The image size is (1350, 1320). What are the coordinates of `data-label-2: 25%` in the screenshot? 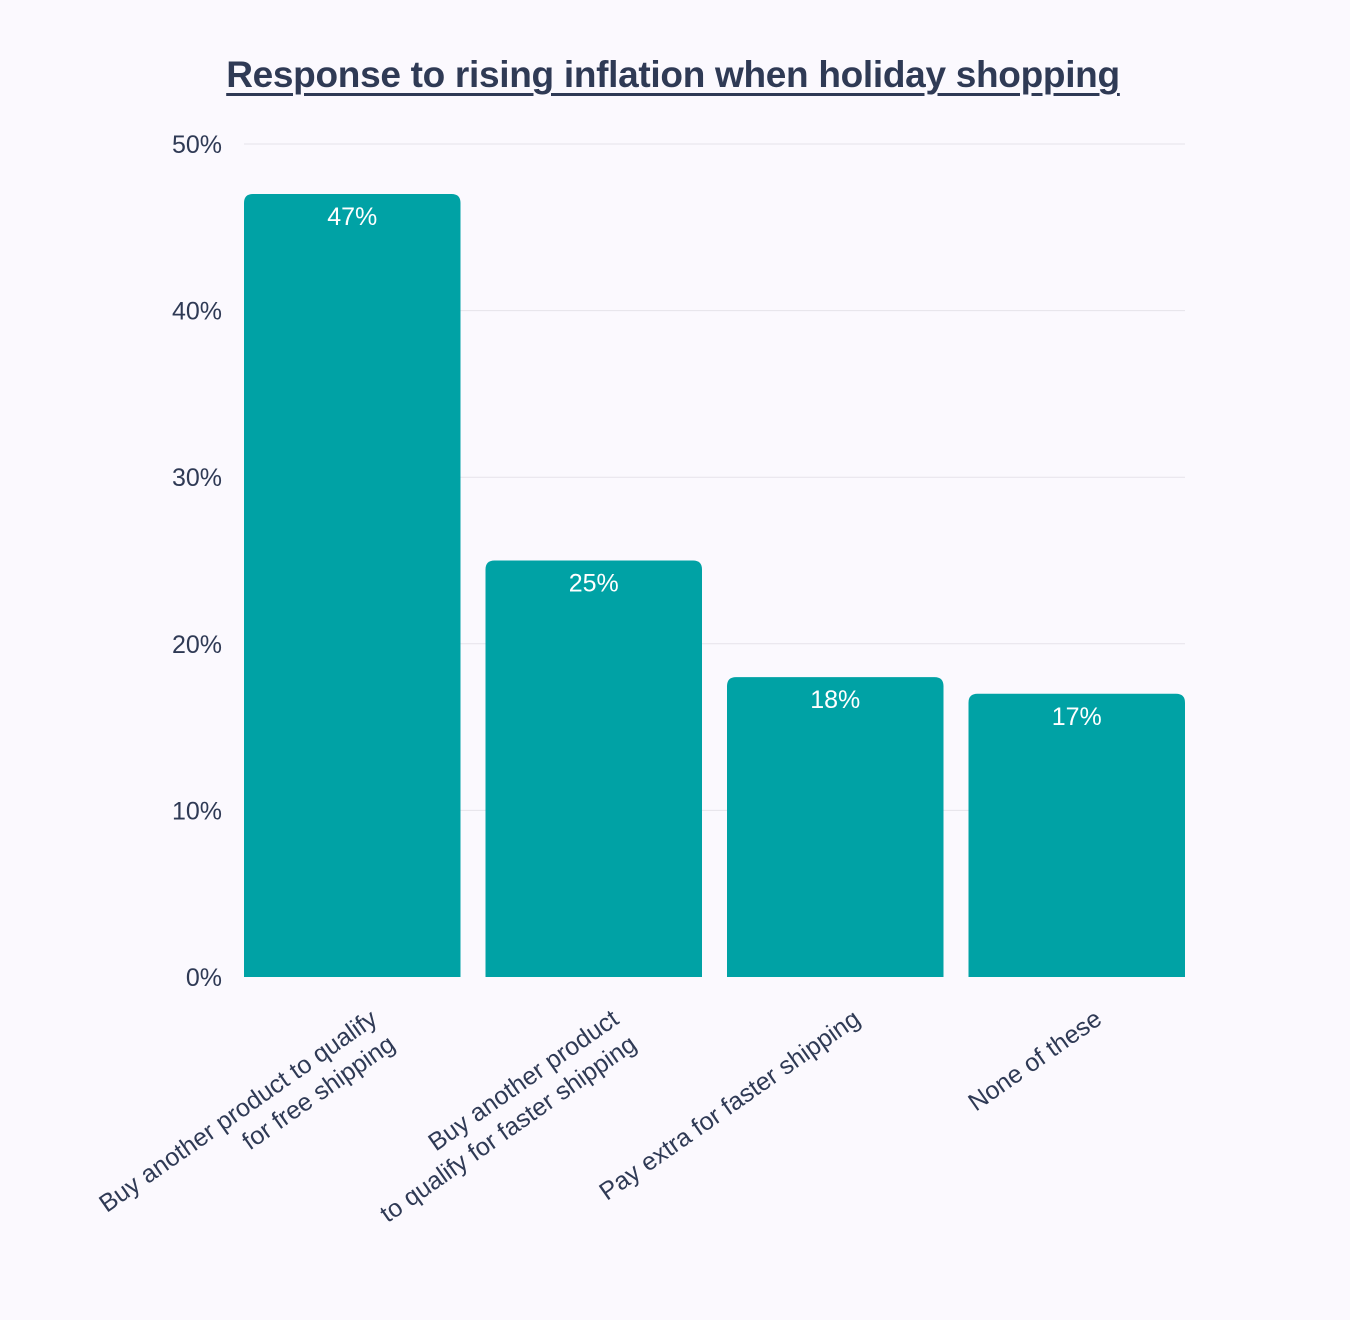 It's located at (594, 584).